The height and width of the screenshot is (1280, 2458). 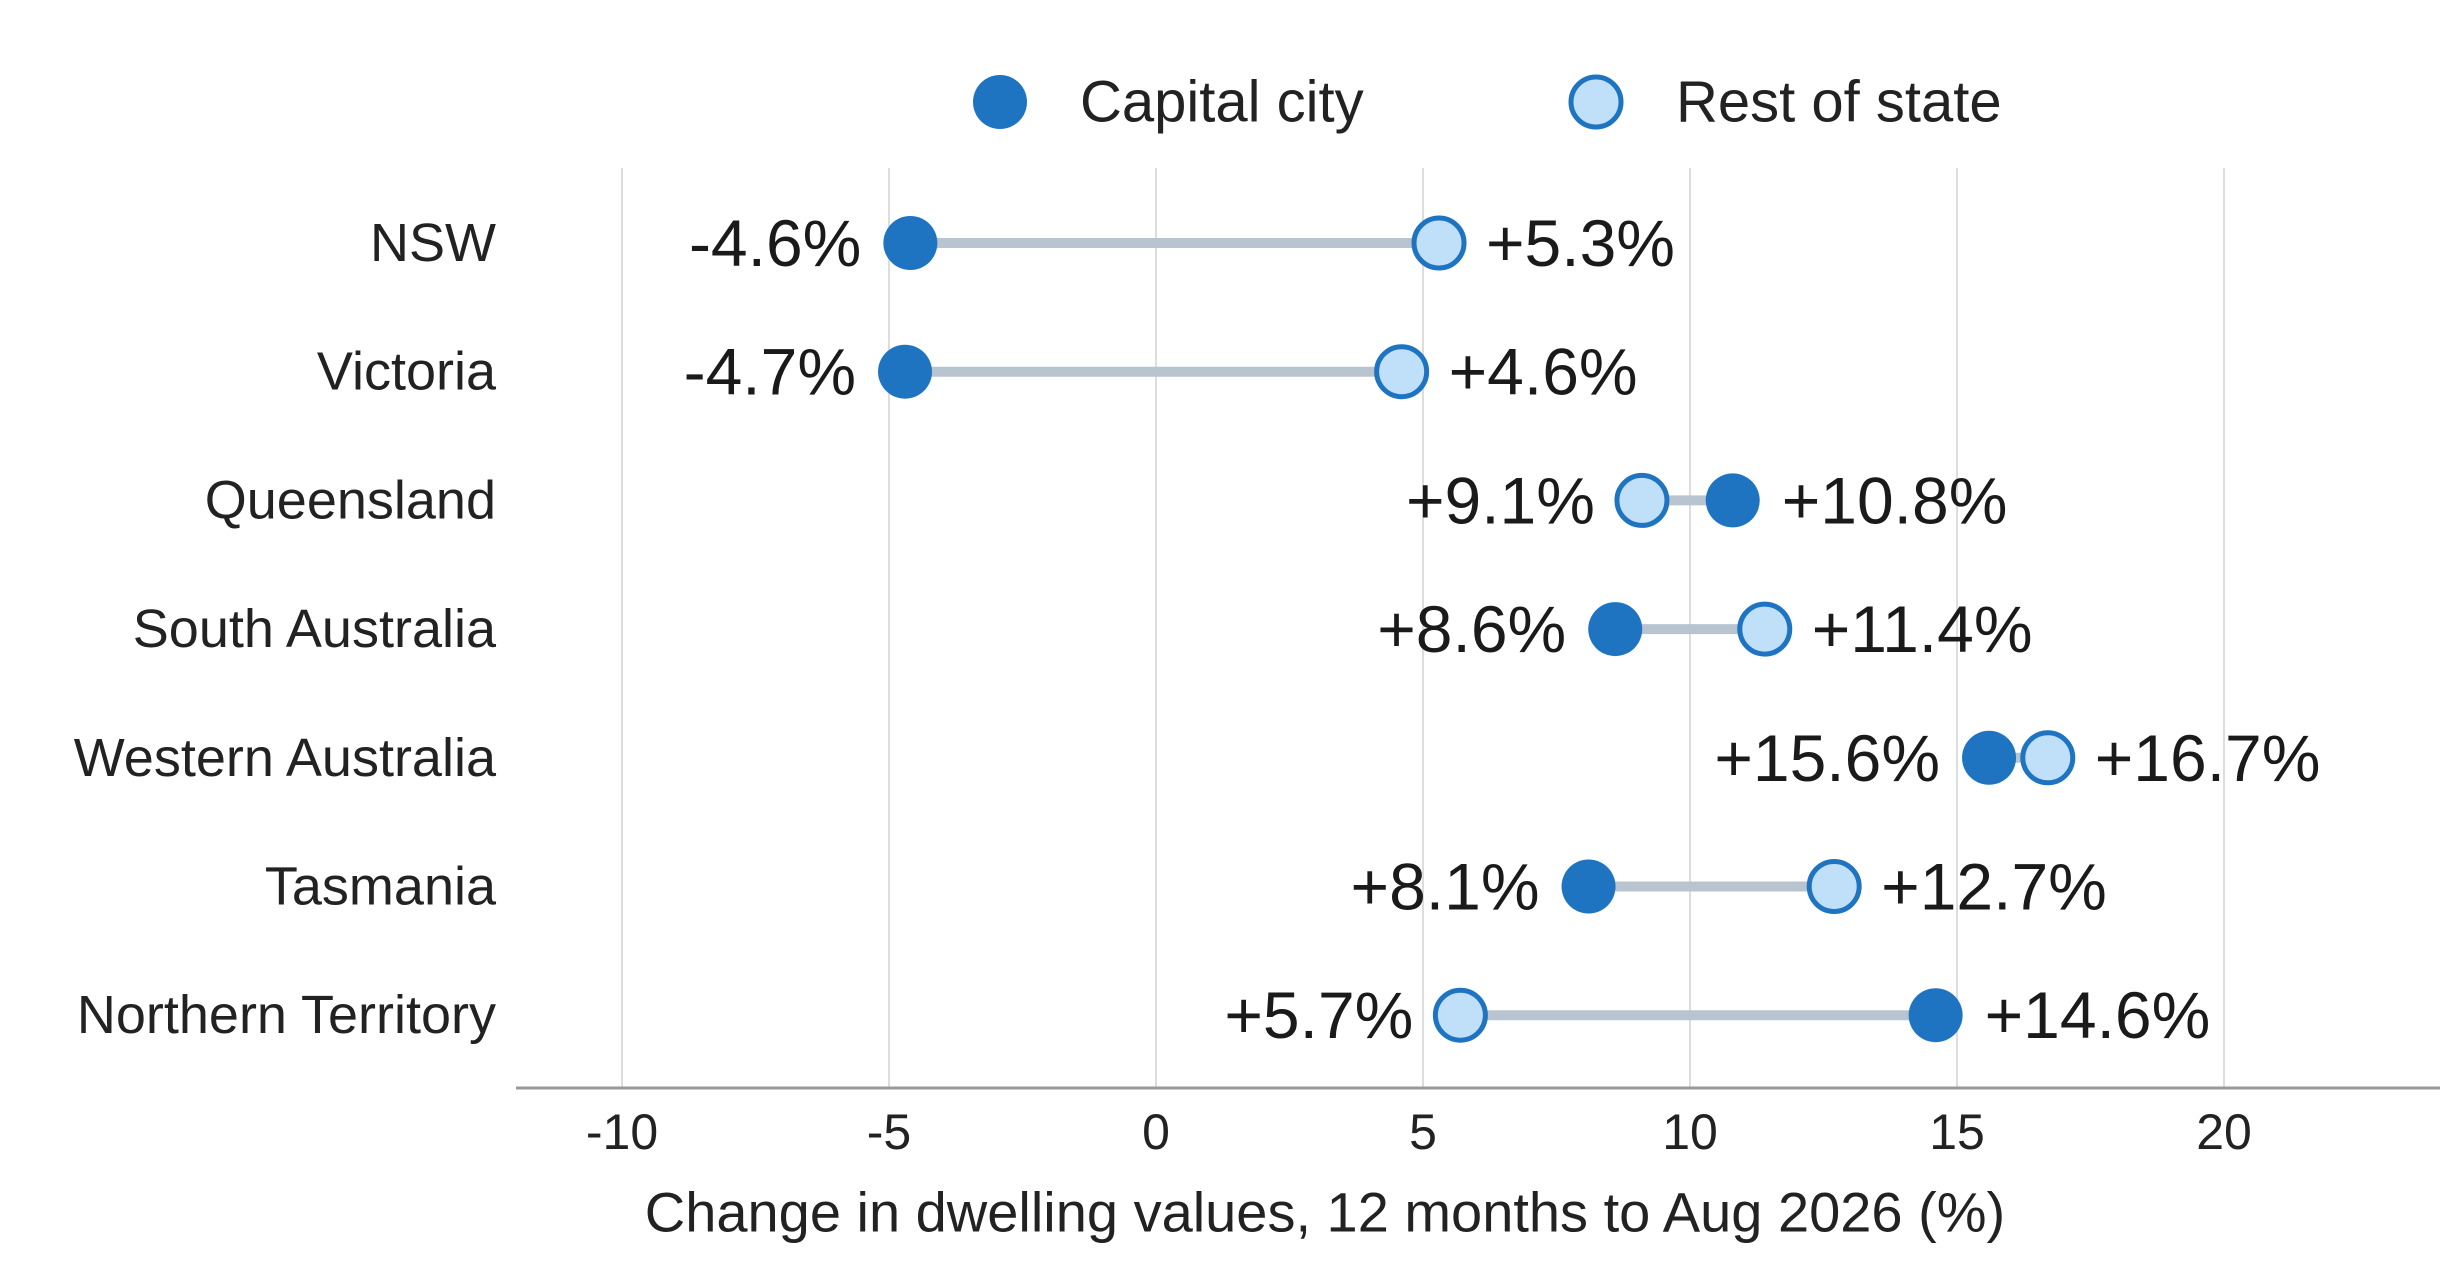 What do you see at coordinates (433, 243) in the screenshot?
I see `category-label: NSW` at bounding box center [433, 243].